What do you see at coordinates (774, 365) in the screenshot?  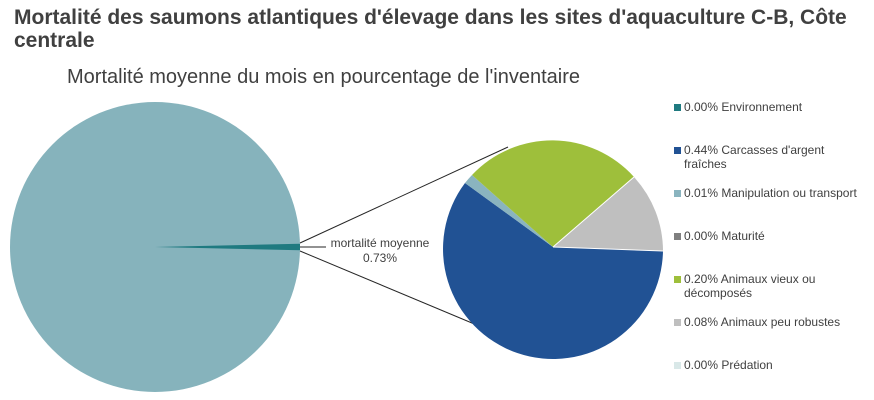 I see `legend-item-predation: 0.00% Prédation` at bounding box center [774, 365].